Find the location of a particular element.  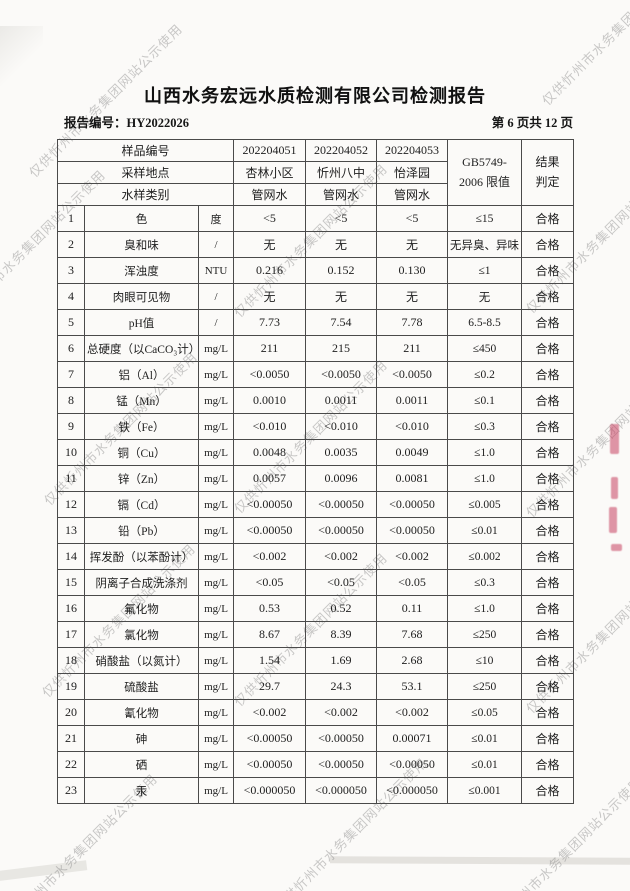

value-sample3: 0.00071 is located at coordinates (412, 738).